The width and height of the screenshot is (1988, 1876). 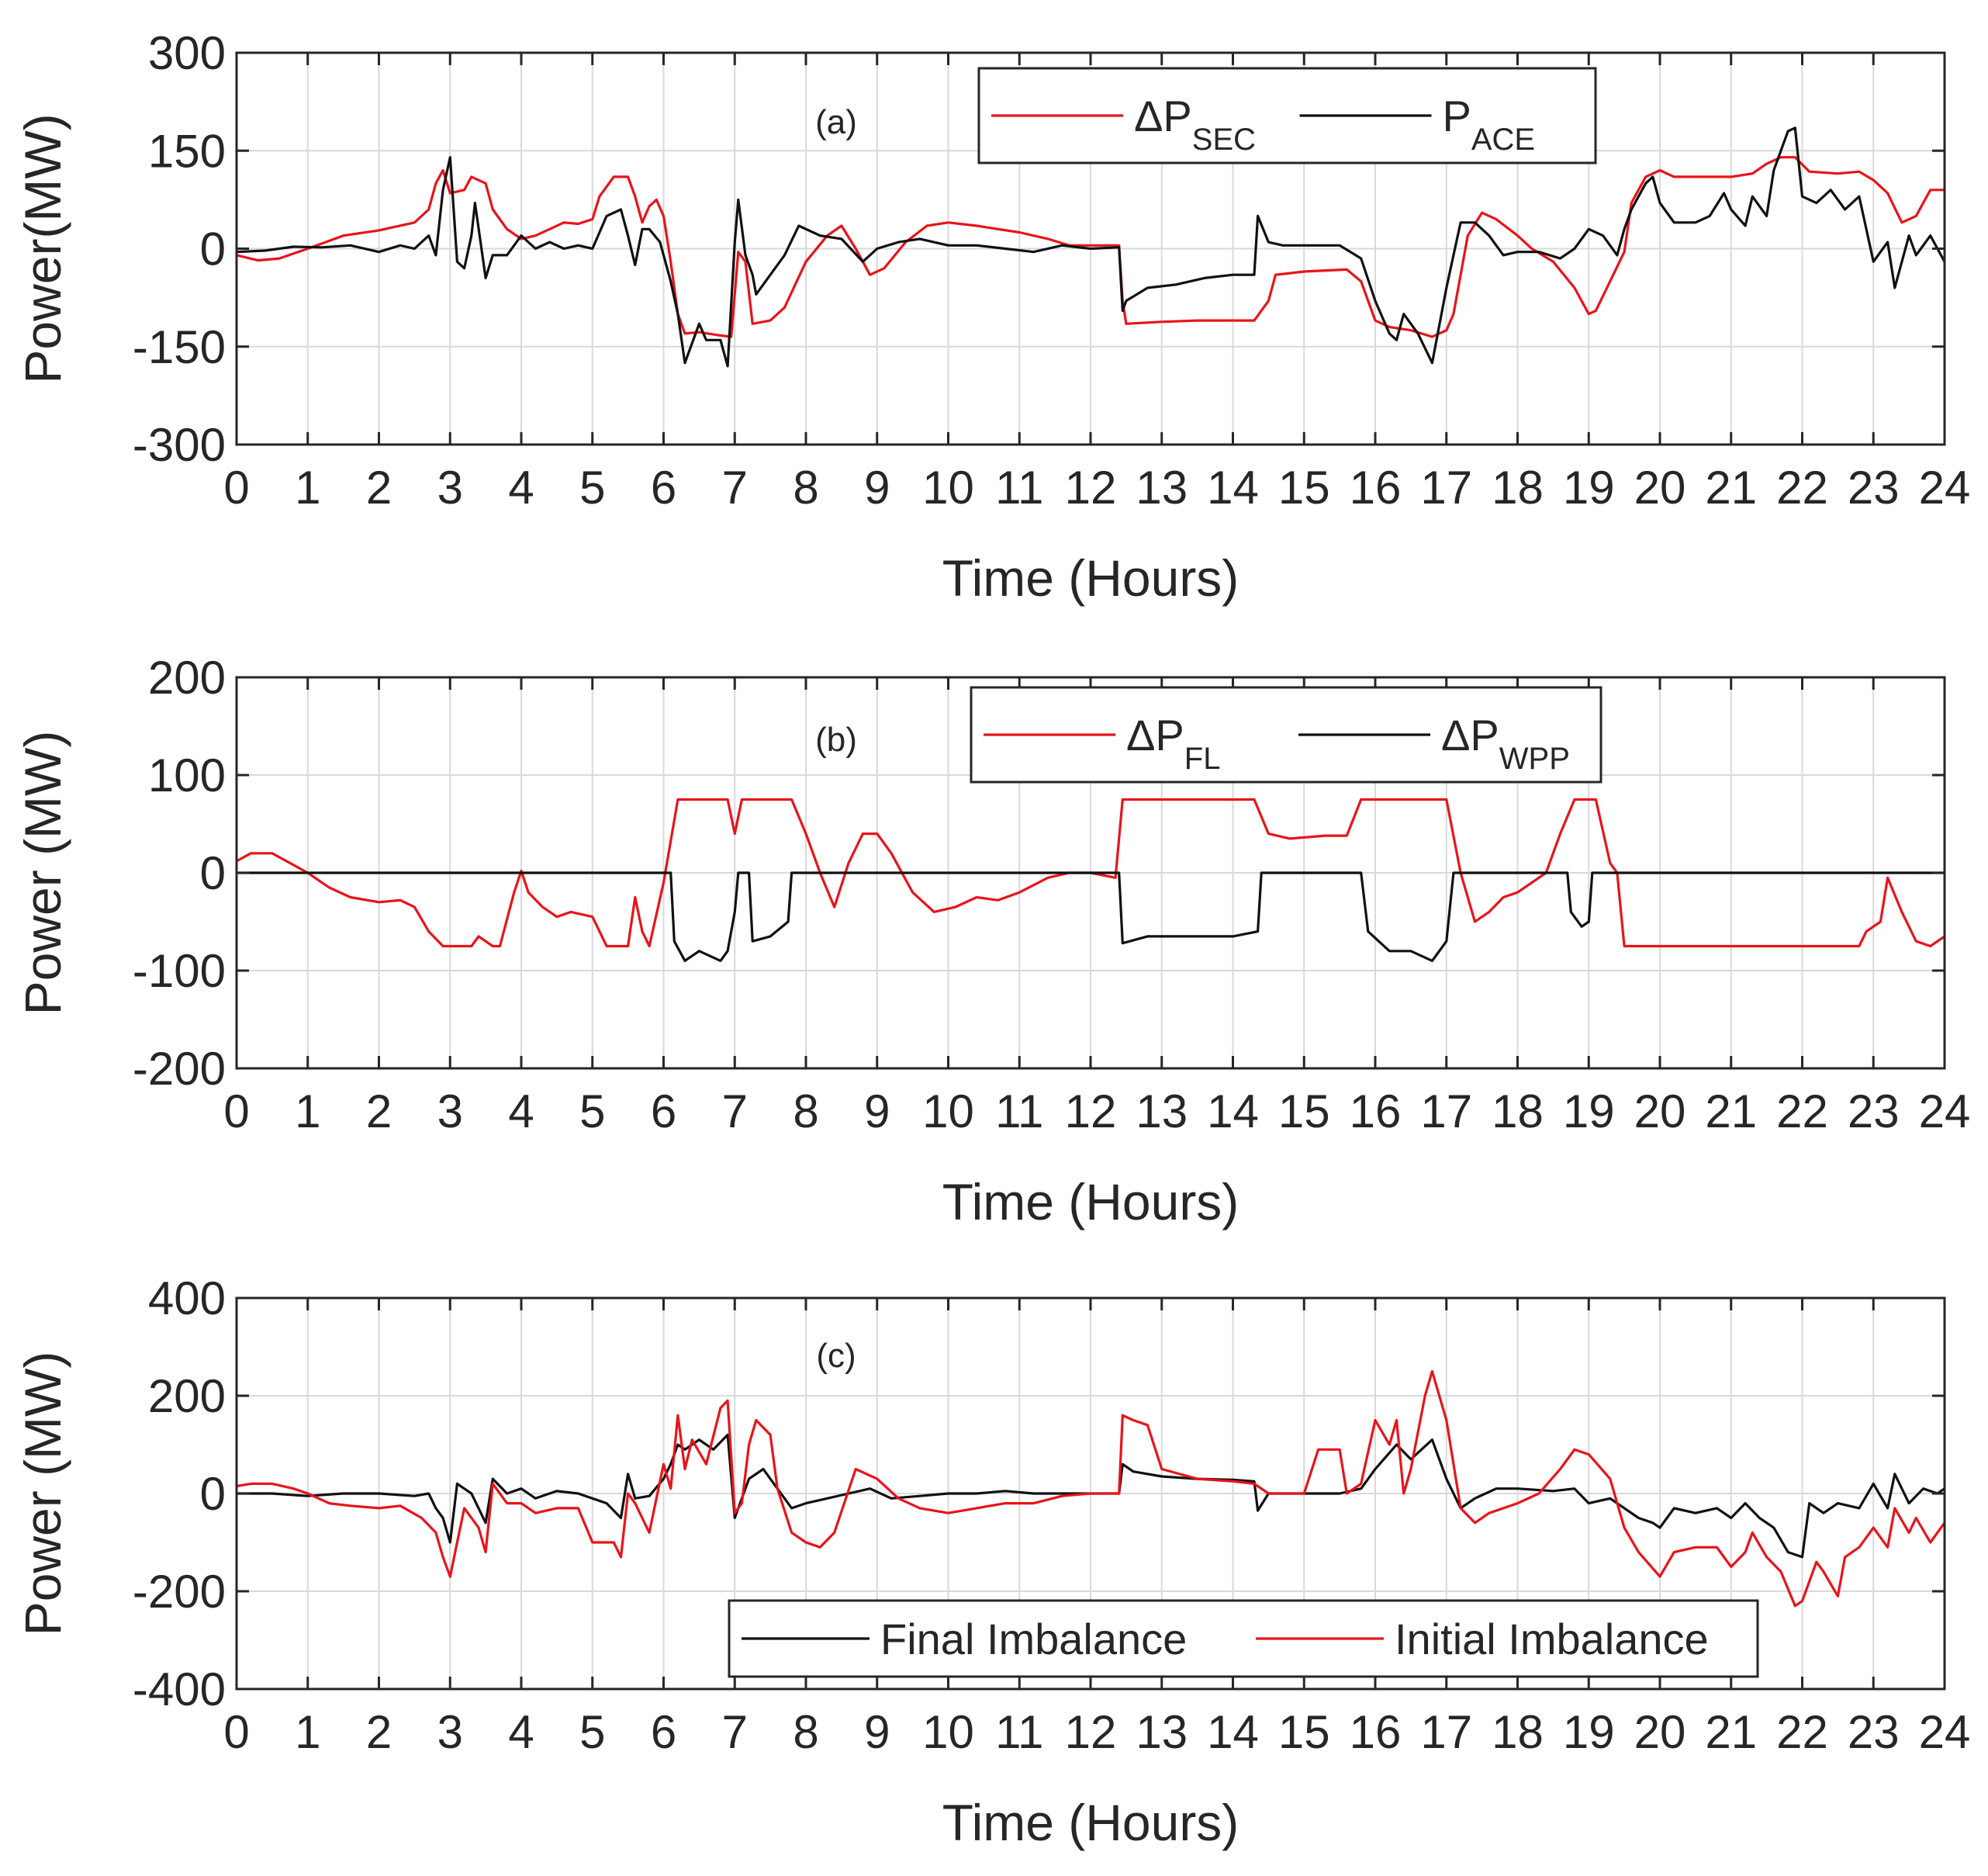 I want to click on x-tick-label: 18, so click(x=1518, y=1111).